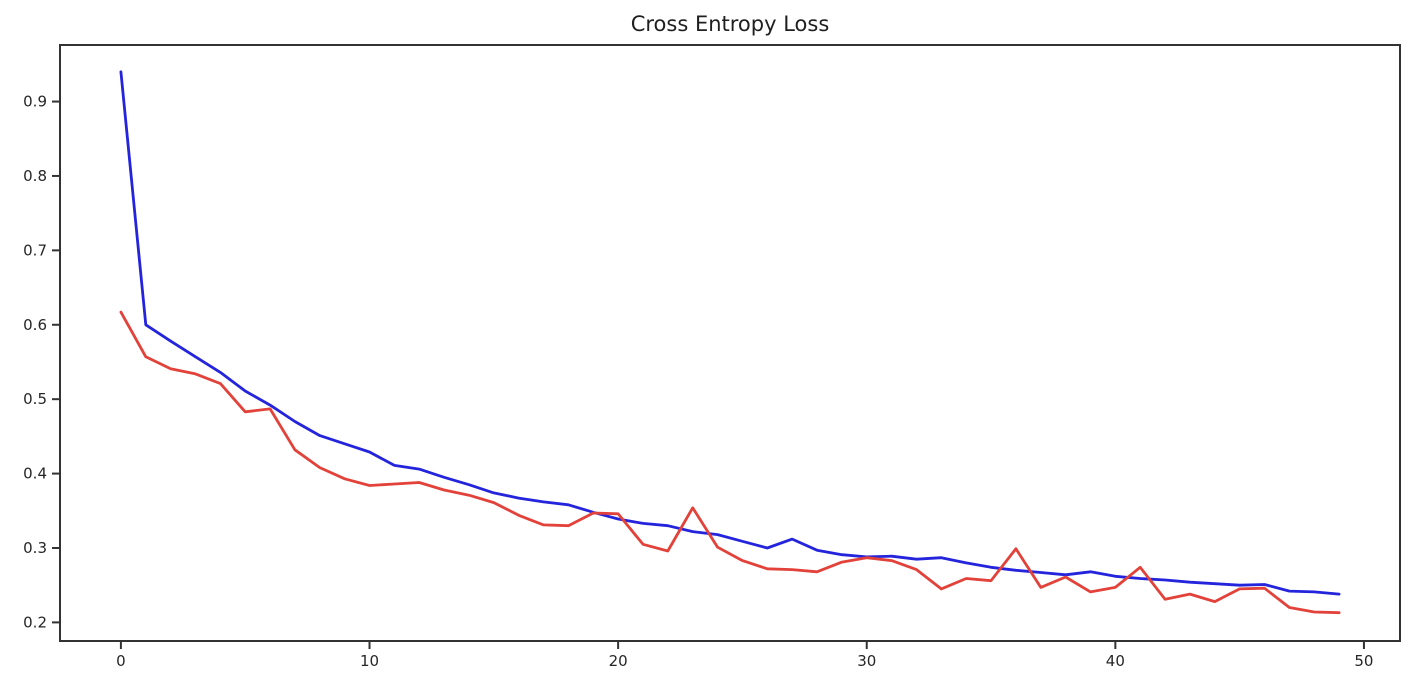 This screenshot has height=686, width=1426. Describe the element at coordinates (121, 661) in the screenshot. I see `x-tick-label: 0` at that location.